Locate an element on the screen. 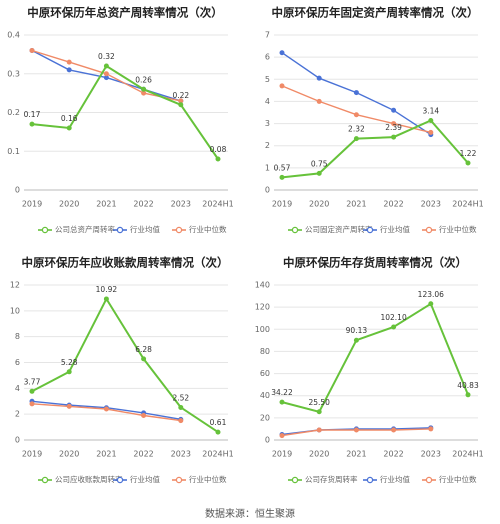 This screenshot has height=524, width=500. data-label: 0.08 is located at coordinates (218, 149).